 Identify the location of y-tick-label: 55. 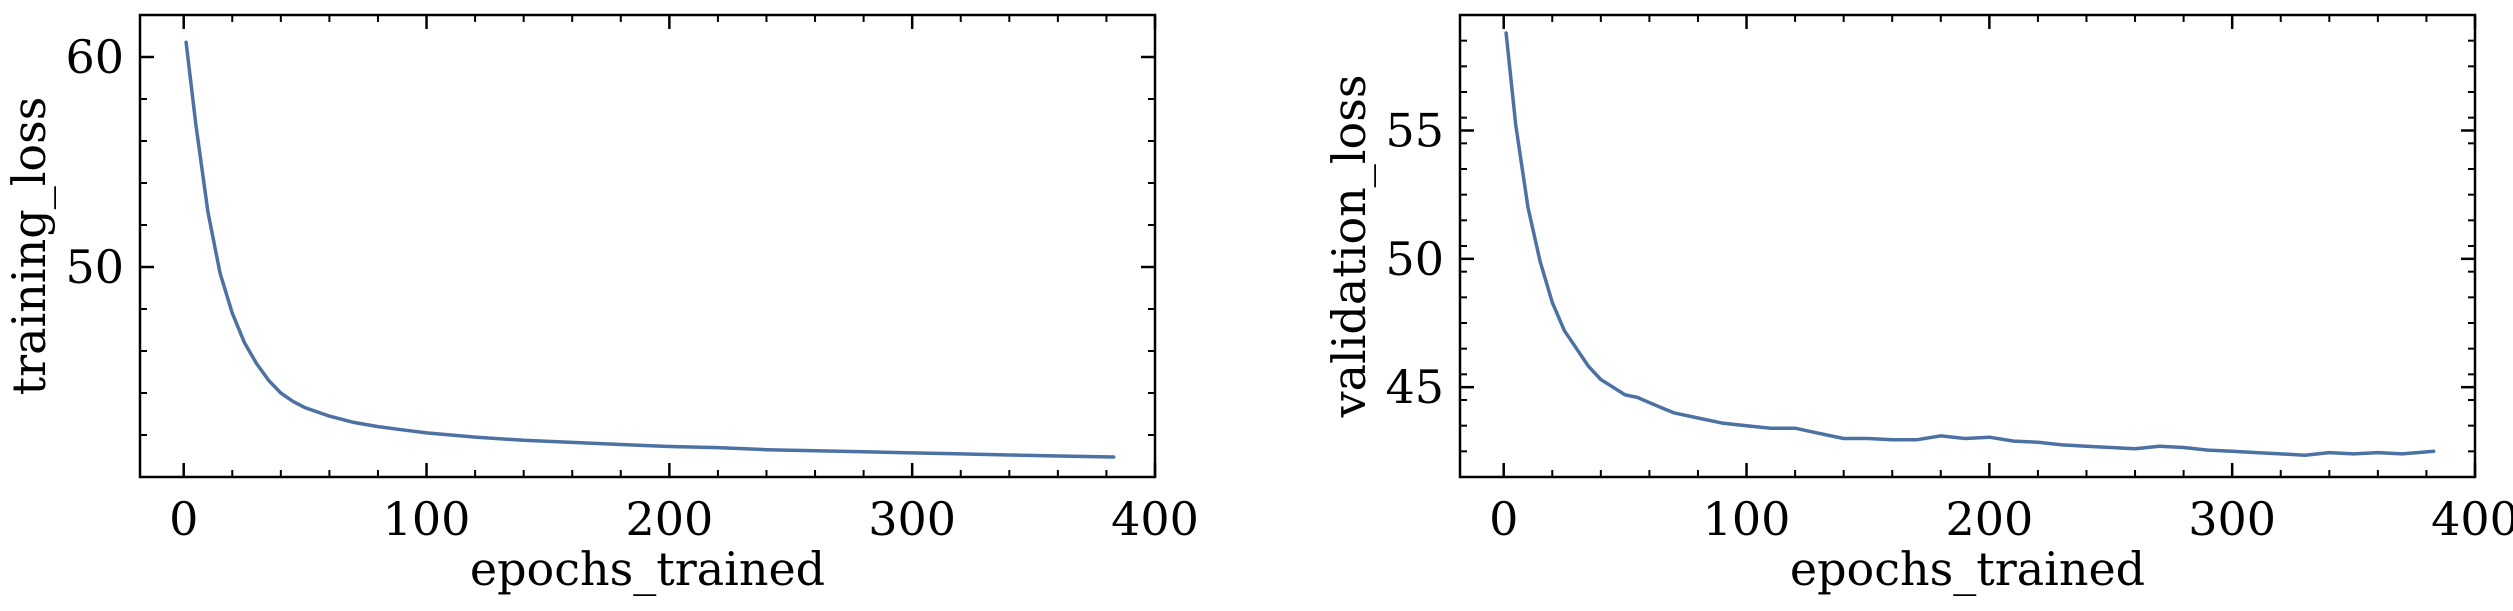
(1414, 131).